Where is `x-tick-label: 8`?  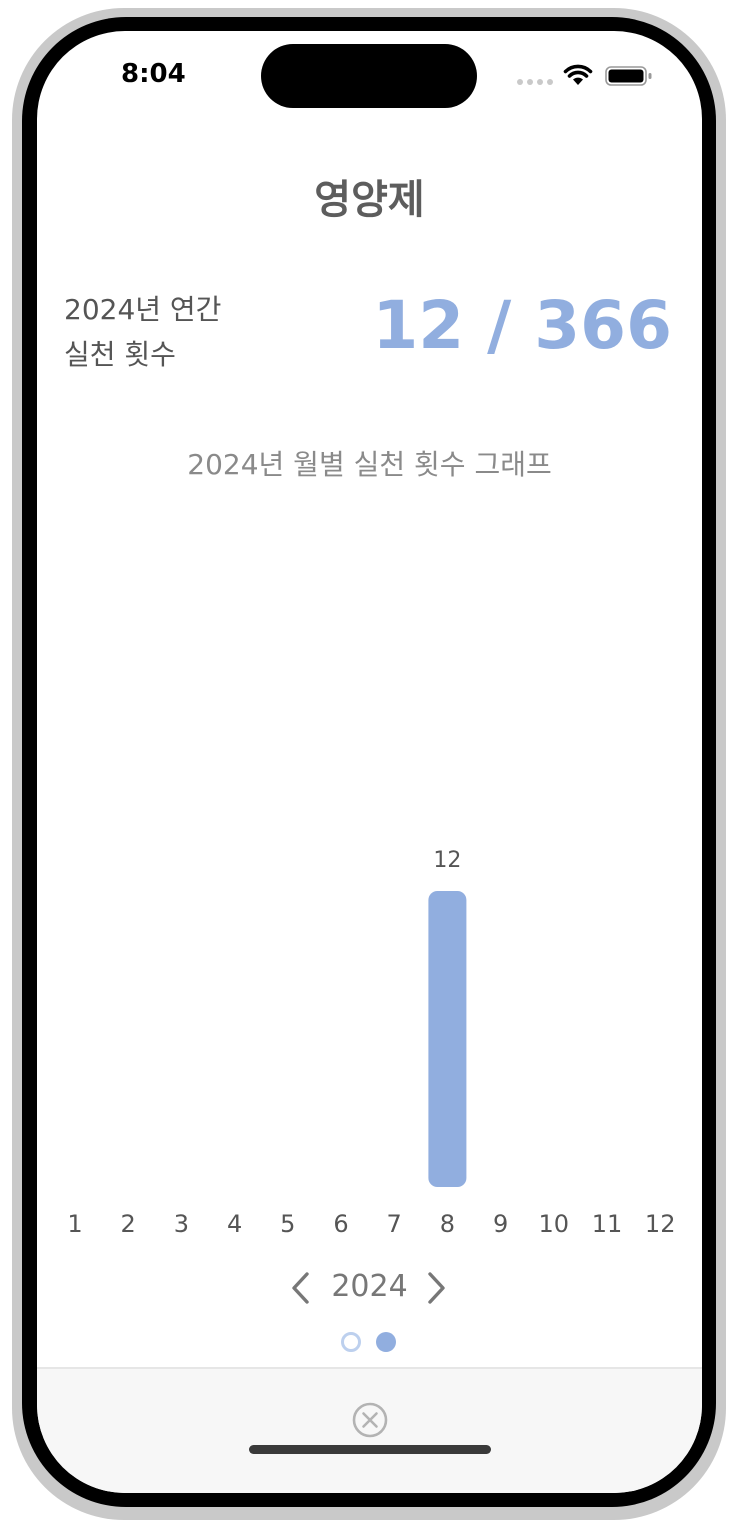 x-tick-label: 8 is located at coordinates (447, 1224).